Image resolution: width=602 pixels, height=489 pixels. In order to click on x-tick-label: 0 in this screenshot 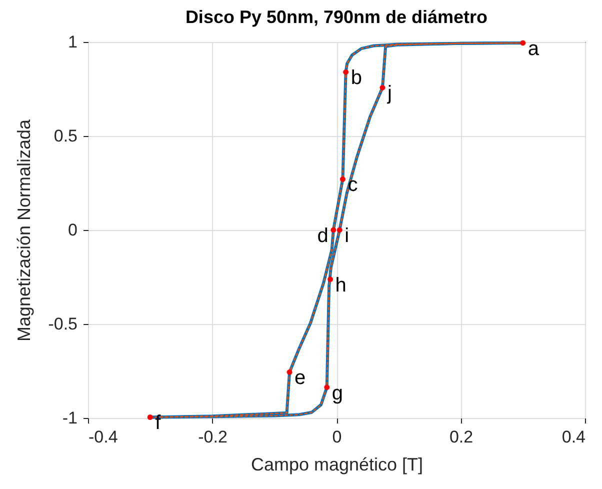, I will do `click(337, 437)`.